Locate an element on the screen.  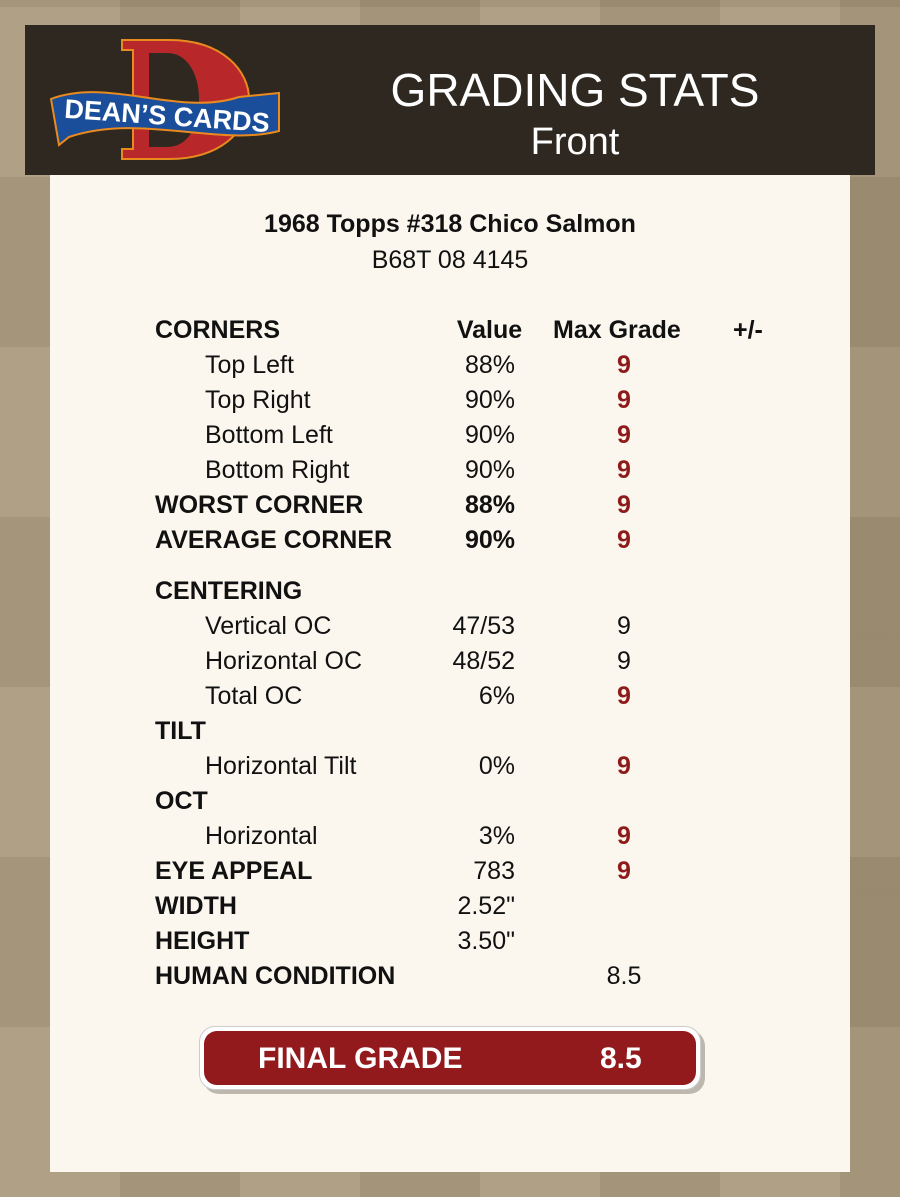
row-value: 0% is located at coordinates (496, 766).